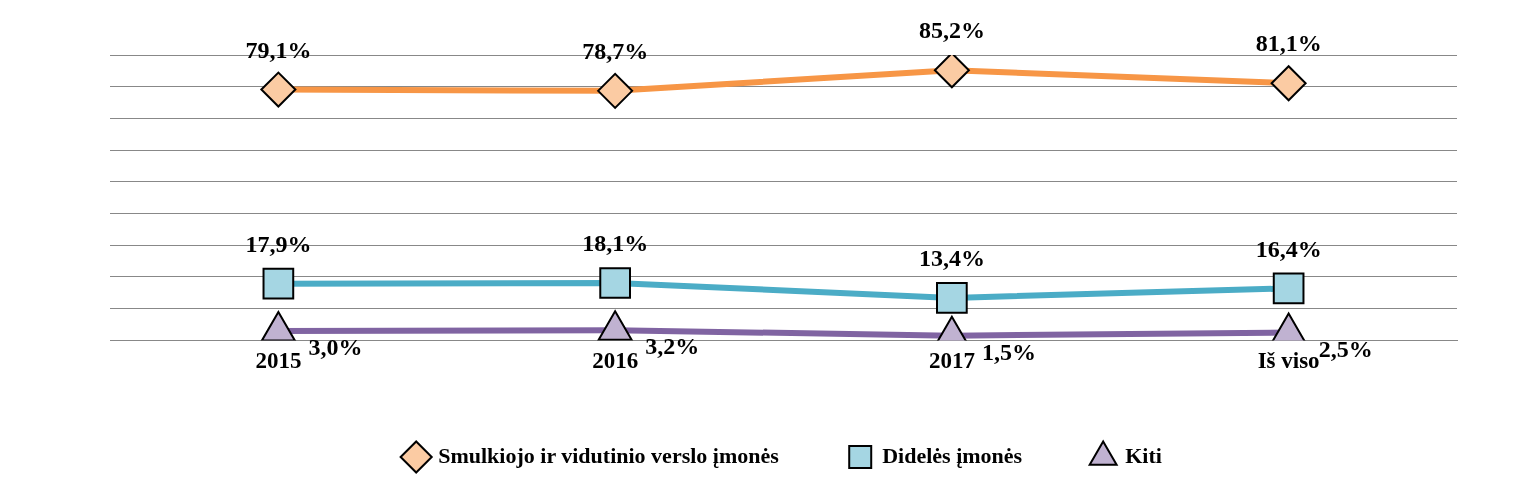  I want to click on legend-label: Smulkiojo ir vidutinio verslo įmonės, so click(609, 455).